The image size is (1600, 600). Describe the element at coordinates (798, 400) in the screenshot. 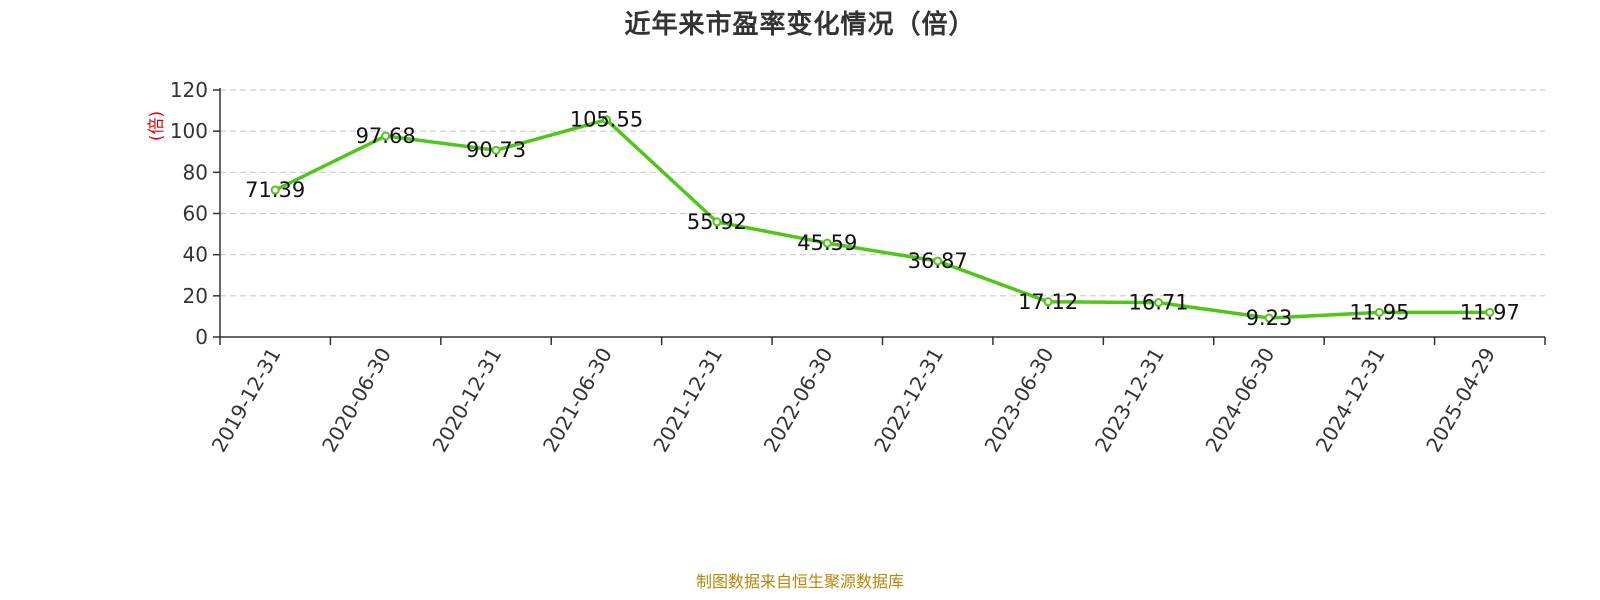

I see `x-tick-label: 2022-06-30` at that location.